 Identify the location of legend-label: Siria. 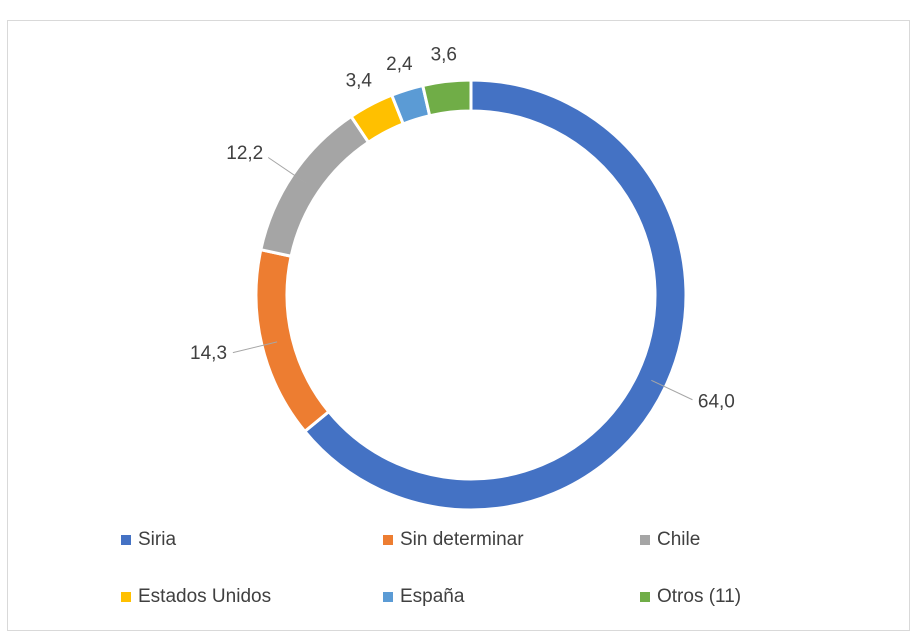
(157, 539).